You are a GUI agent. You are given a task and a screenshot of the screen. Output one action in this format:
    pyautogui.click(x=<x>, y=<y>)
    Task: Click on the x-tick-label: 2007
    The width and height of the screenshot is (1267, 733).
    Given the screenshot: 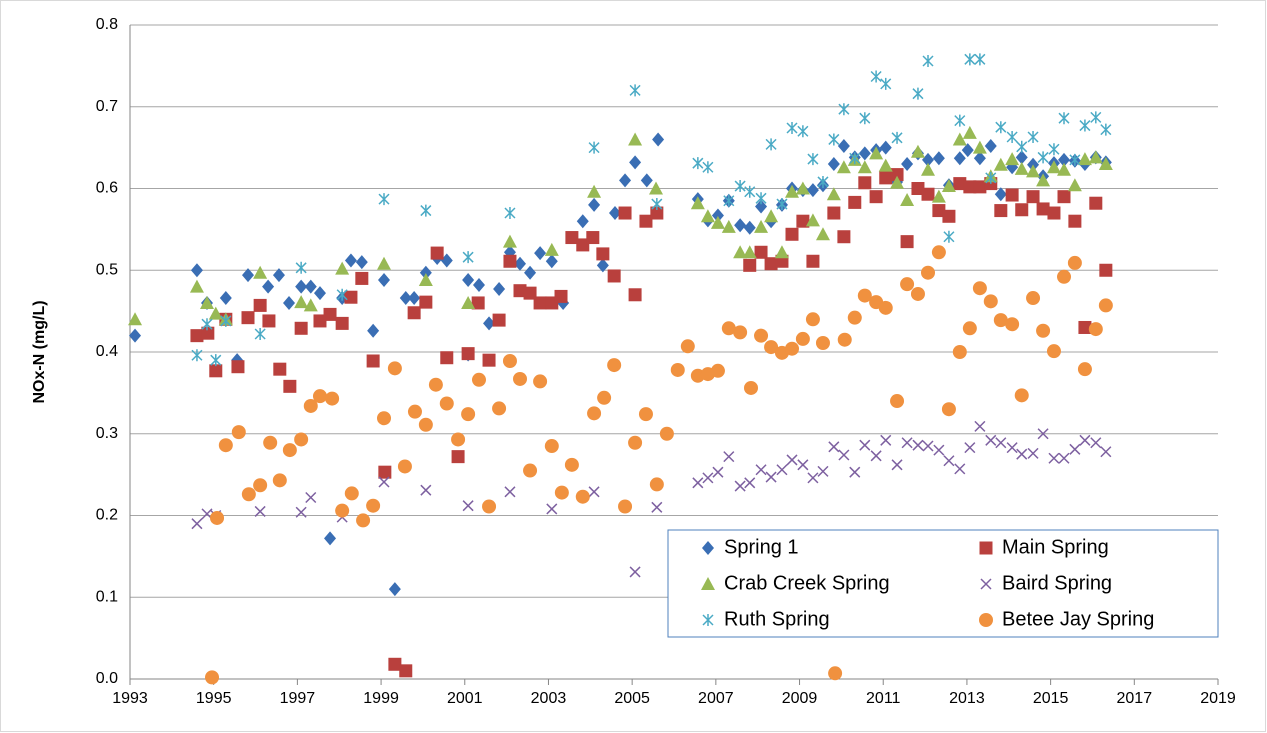 What is the action you would take?
    pyautogui.click(x=716, y=698)
    